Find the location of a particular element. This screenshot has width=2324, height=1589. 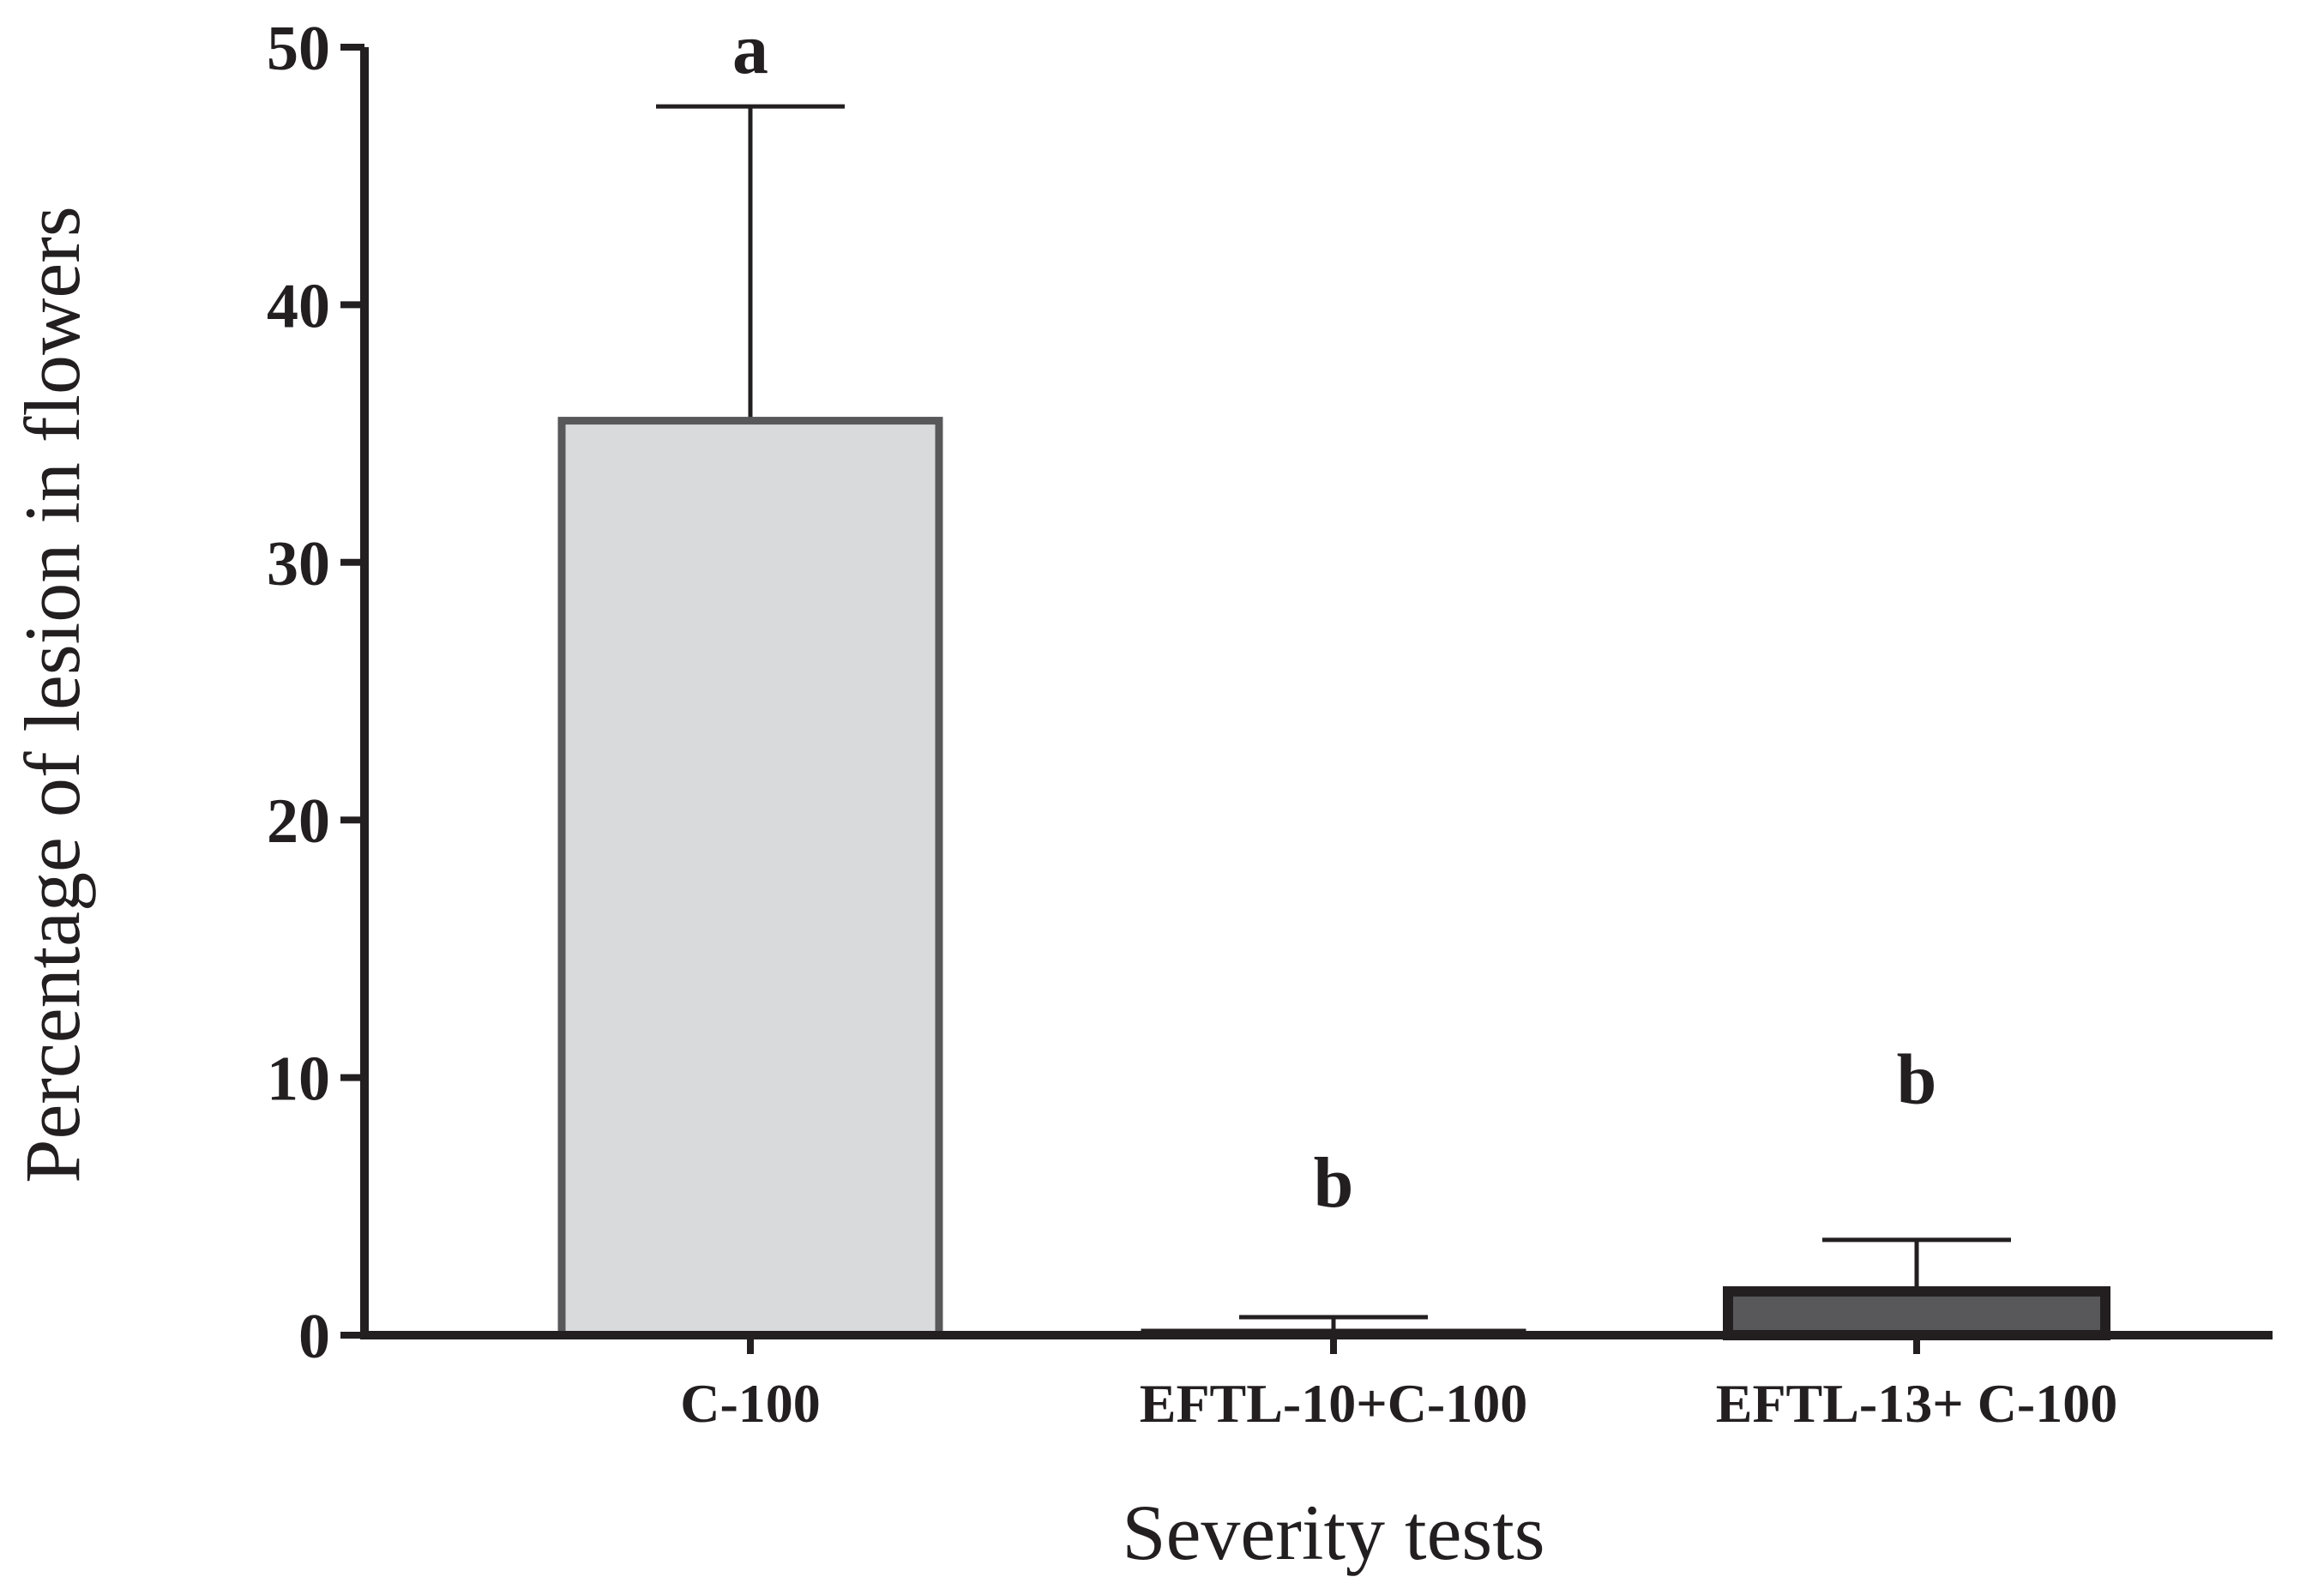

y-tick-label-0: 0 is located at coordinates (314, 1337).